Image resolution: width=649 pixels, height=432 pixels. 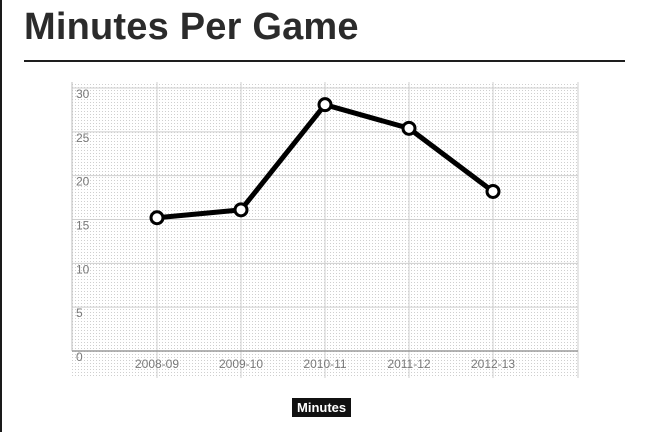 What do you see at coordinates (157, 364) in the screenshot?
I see `x-tick-label: 2008-09` at bounding box center [157, 364].